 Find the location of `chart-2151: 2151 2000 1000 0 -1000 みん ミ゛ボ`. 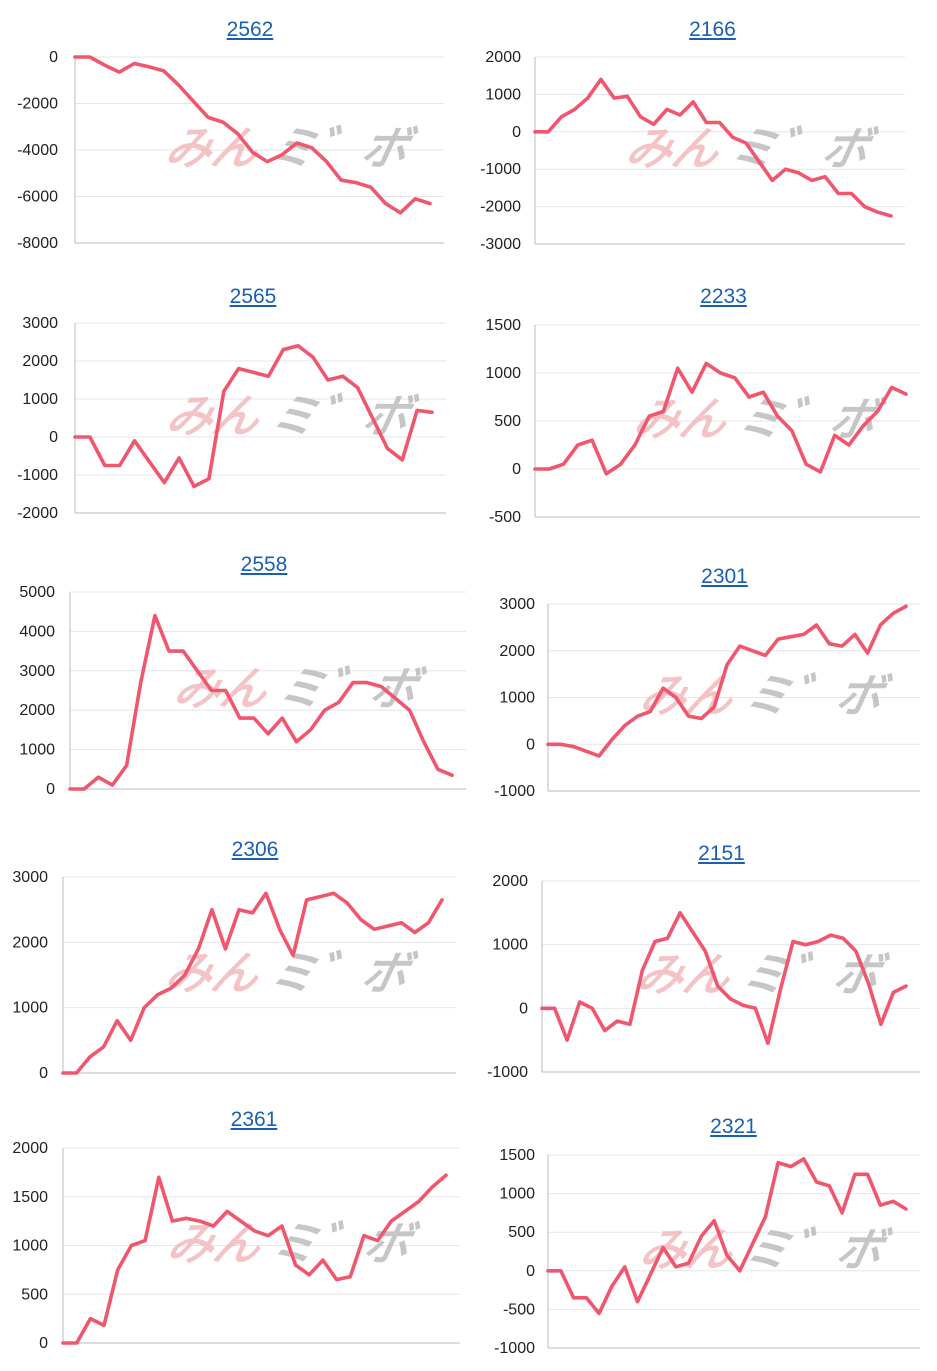

chart-2151: 2151 2000 1000 0 -1000 みん ミ゛ボ is located at coordinates (703, 967).